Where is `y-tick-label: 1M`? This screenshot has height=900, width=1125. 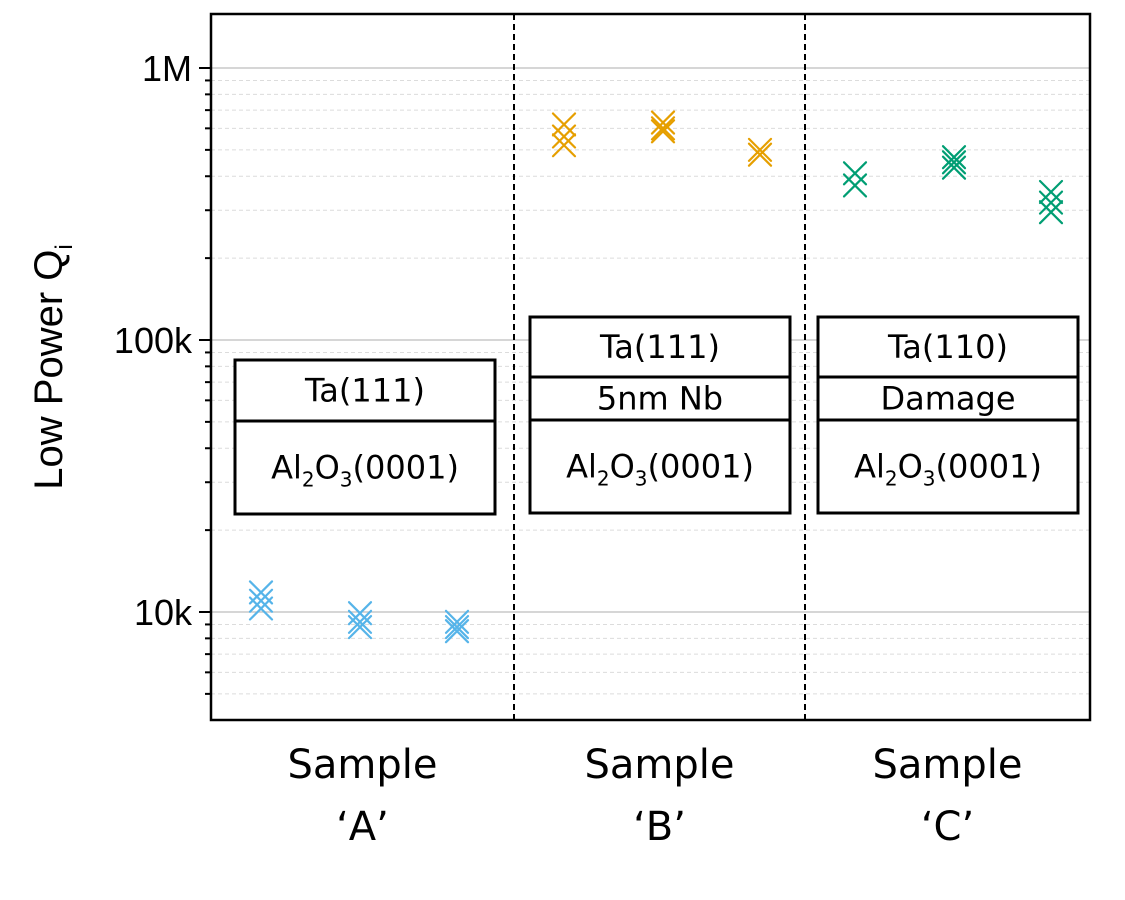 y-tick-label: 1M is located at coordinates (167, 68).